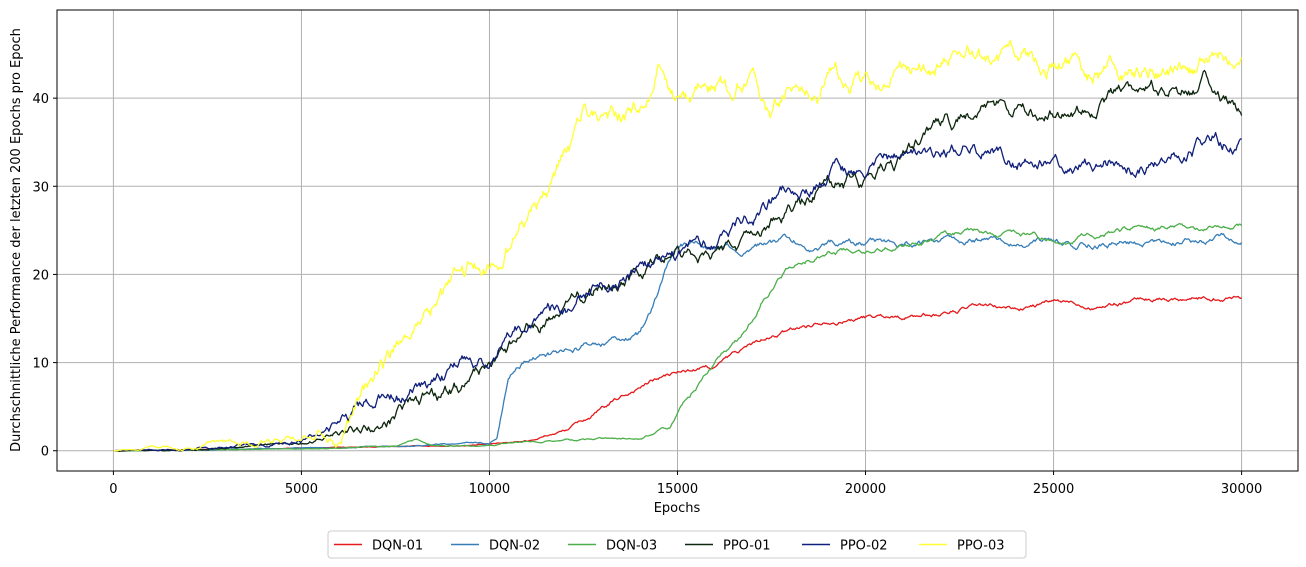  What do you see at coordinates (1053, 489) in the screenshot?
I see `x-tick-label: 25000` at bounding box center [1053, 489].